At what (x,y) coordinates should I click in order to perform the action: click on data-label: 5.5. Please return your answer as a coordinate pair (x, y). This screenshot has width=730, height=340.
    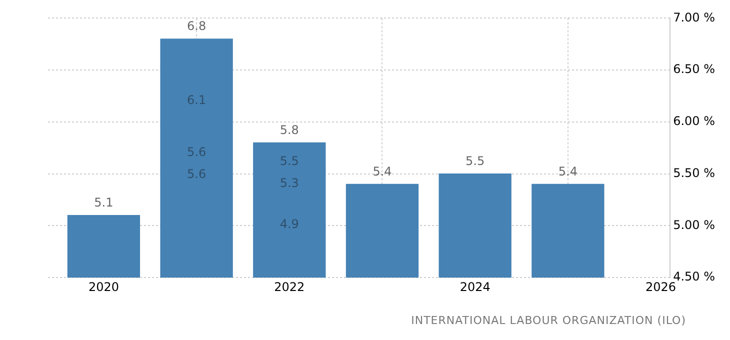
    Looking at the image, I should click on (475, 161).